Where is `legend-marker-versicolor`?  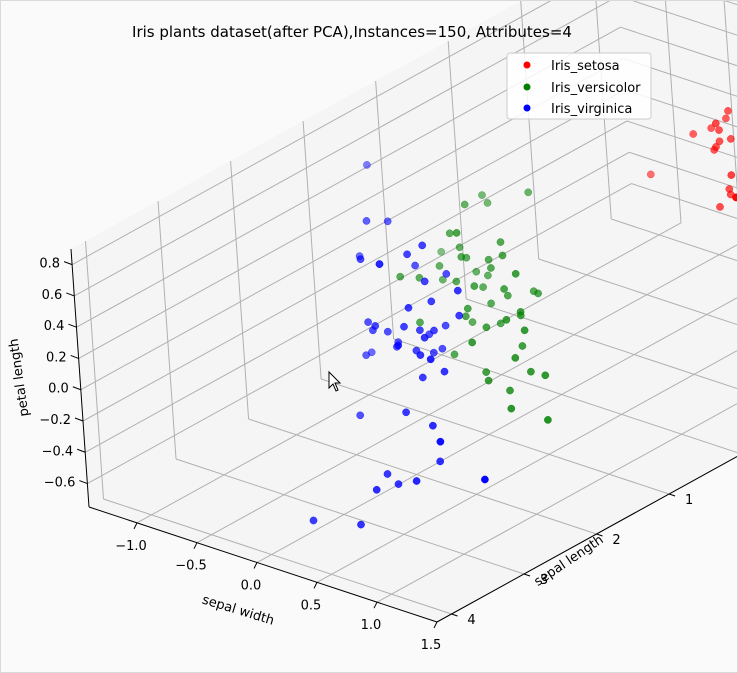 legend-marker-versicolor is located at coordinates (527, 87).